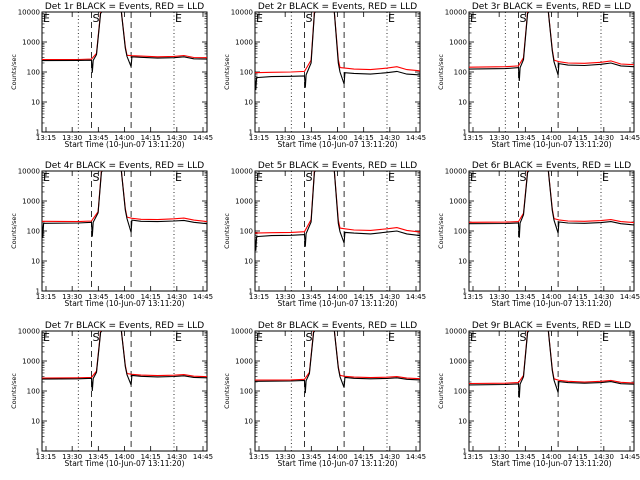 This screenshot has height=480, width=640. Describe the element at coordinates (124, 166) in the screenshot. I see `panel-title: Det 4r BLACK = Events, RED = LLD` at that location.